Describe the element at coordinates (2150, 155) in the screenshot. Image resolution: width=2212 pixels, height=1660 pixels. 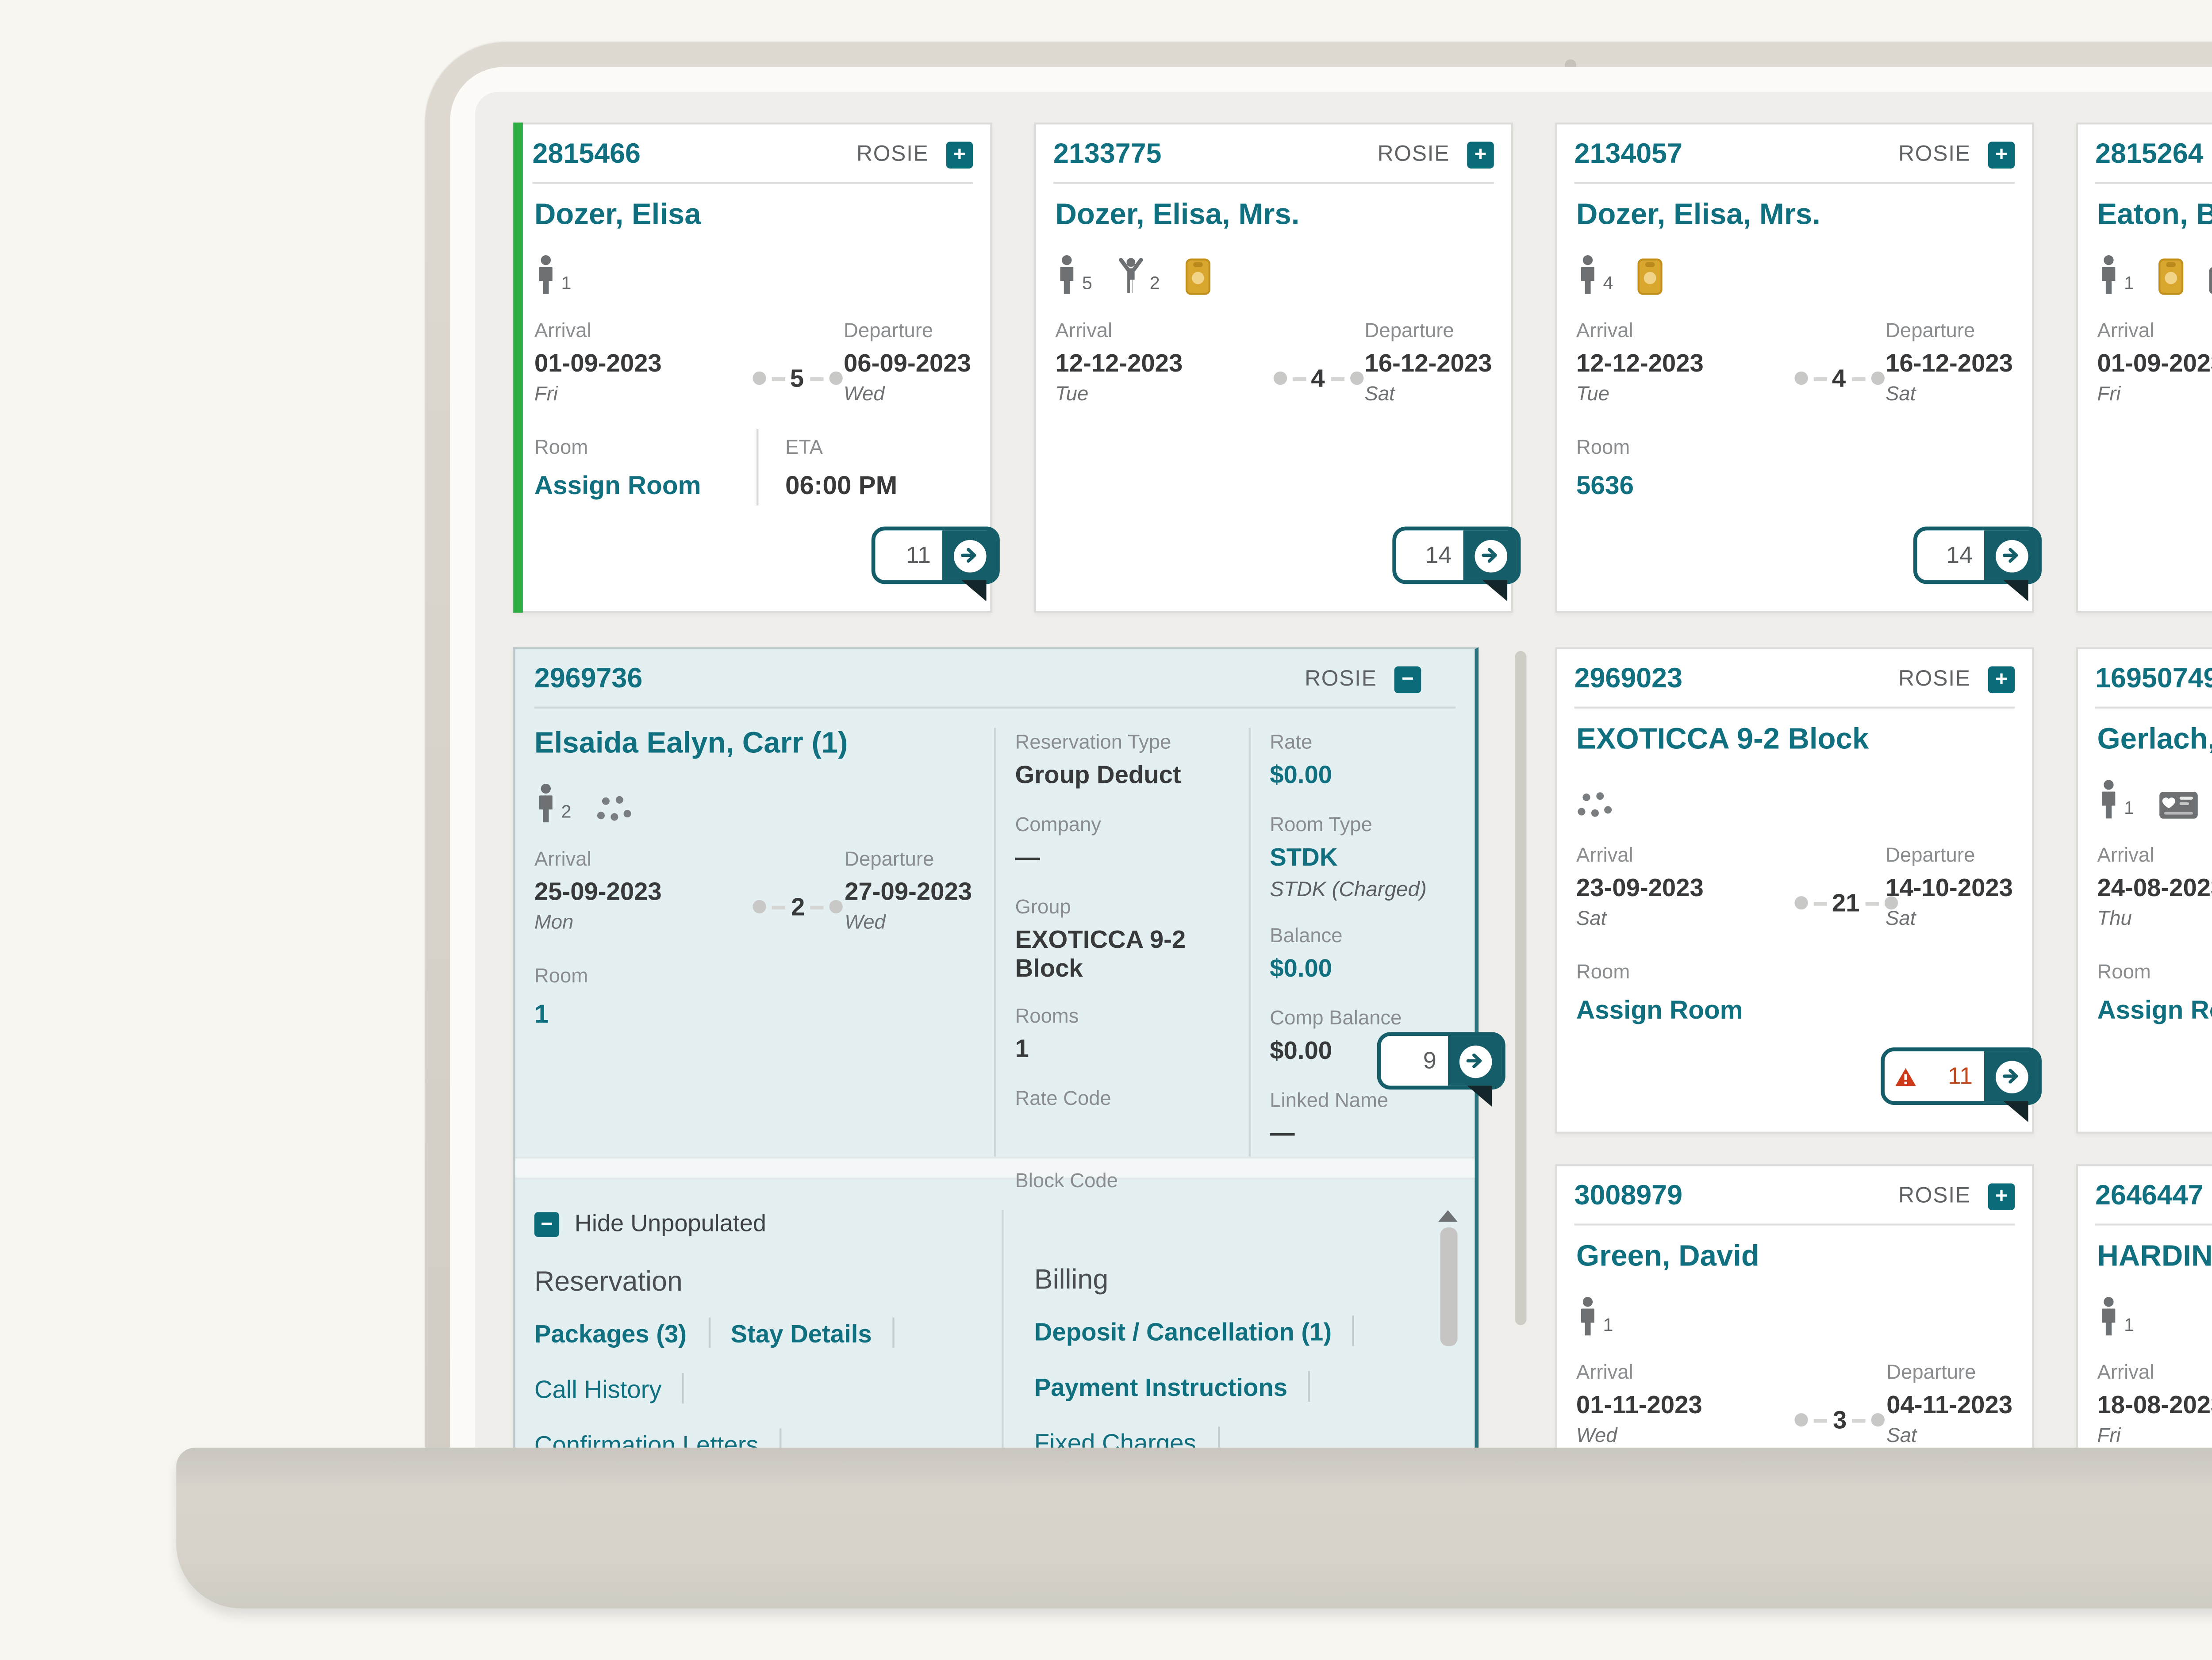
I see `reservation-number: 2815264` at that location.